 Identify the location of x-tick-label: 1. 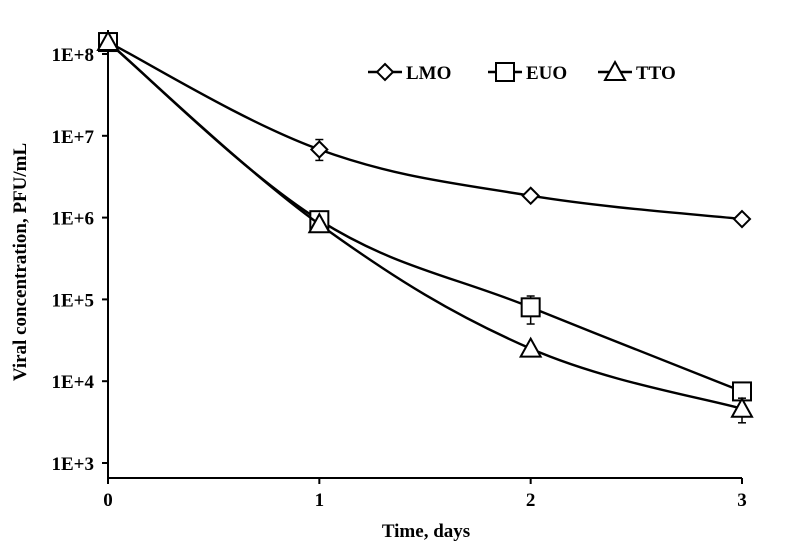
(320, 500).